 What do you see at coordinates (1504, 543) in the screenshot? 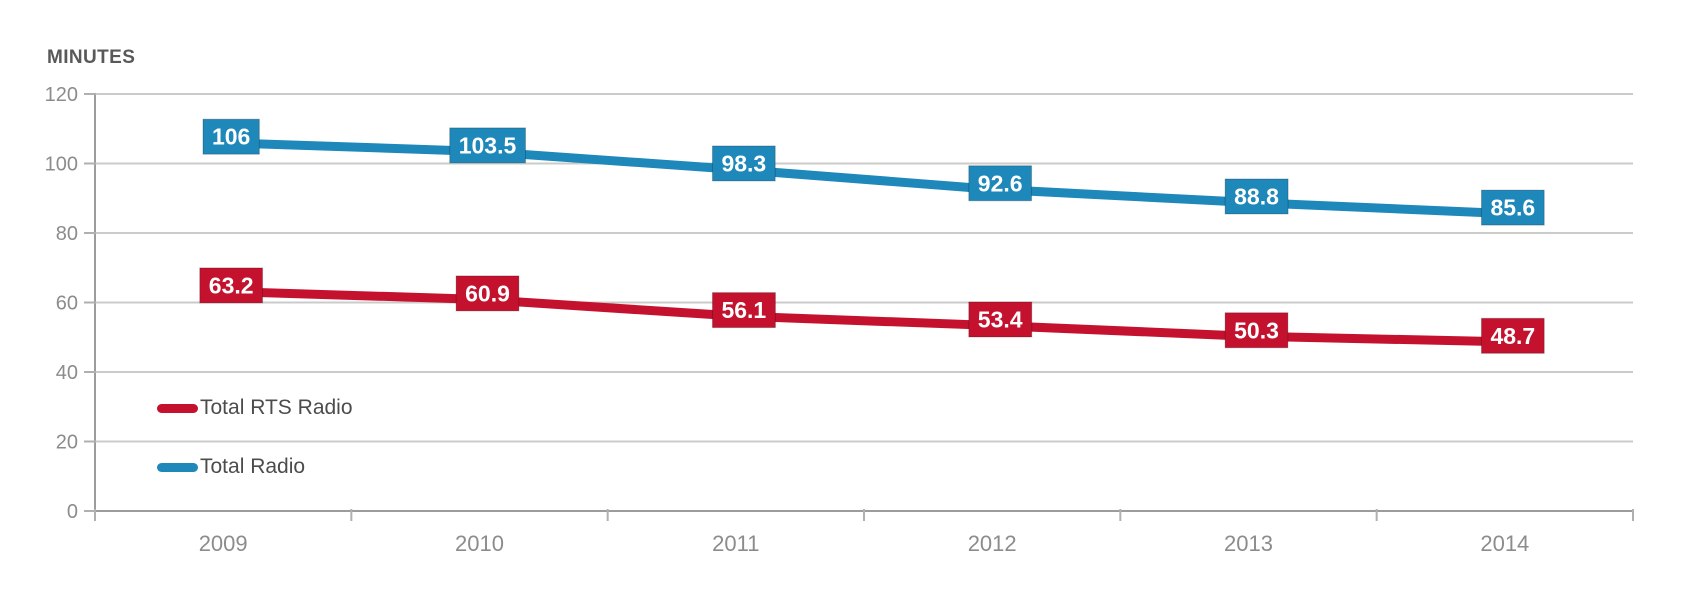
I see `x-tick-label-2014: 2014` at bounding box center [1504, 543].